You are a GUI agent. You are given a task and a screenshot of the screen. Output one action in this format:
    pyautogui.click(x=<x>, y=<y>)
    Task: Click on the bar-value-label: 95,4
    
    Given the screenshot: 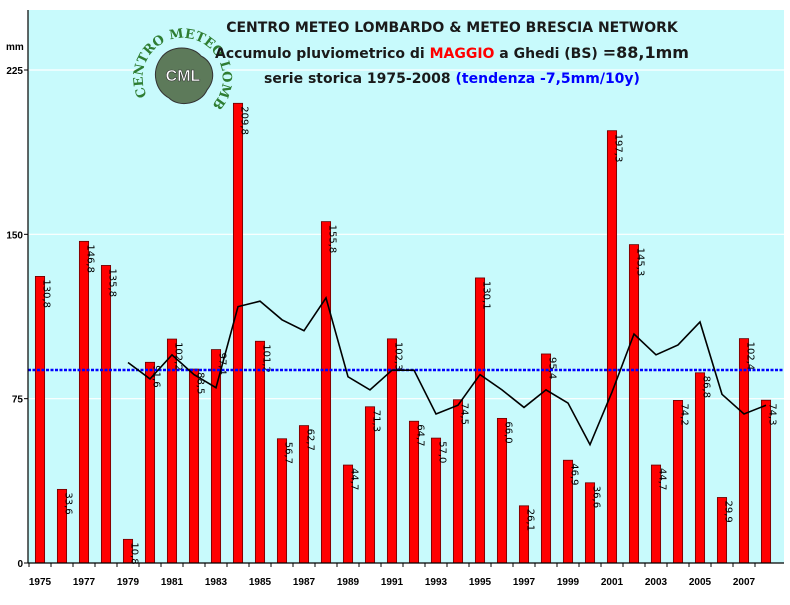 What is the action you would take?
    pyautogui.click(x=552, y=368)
    